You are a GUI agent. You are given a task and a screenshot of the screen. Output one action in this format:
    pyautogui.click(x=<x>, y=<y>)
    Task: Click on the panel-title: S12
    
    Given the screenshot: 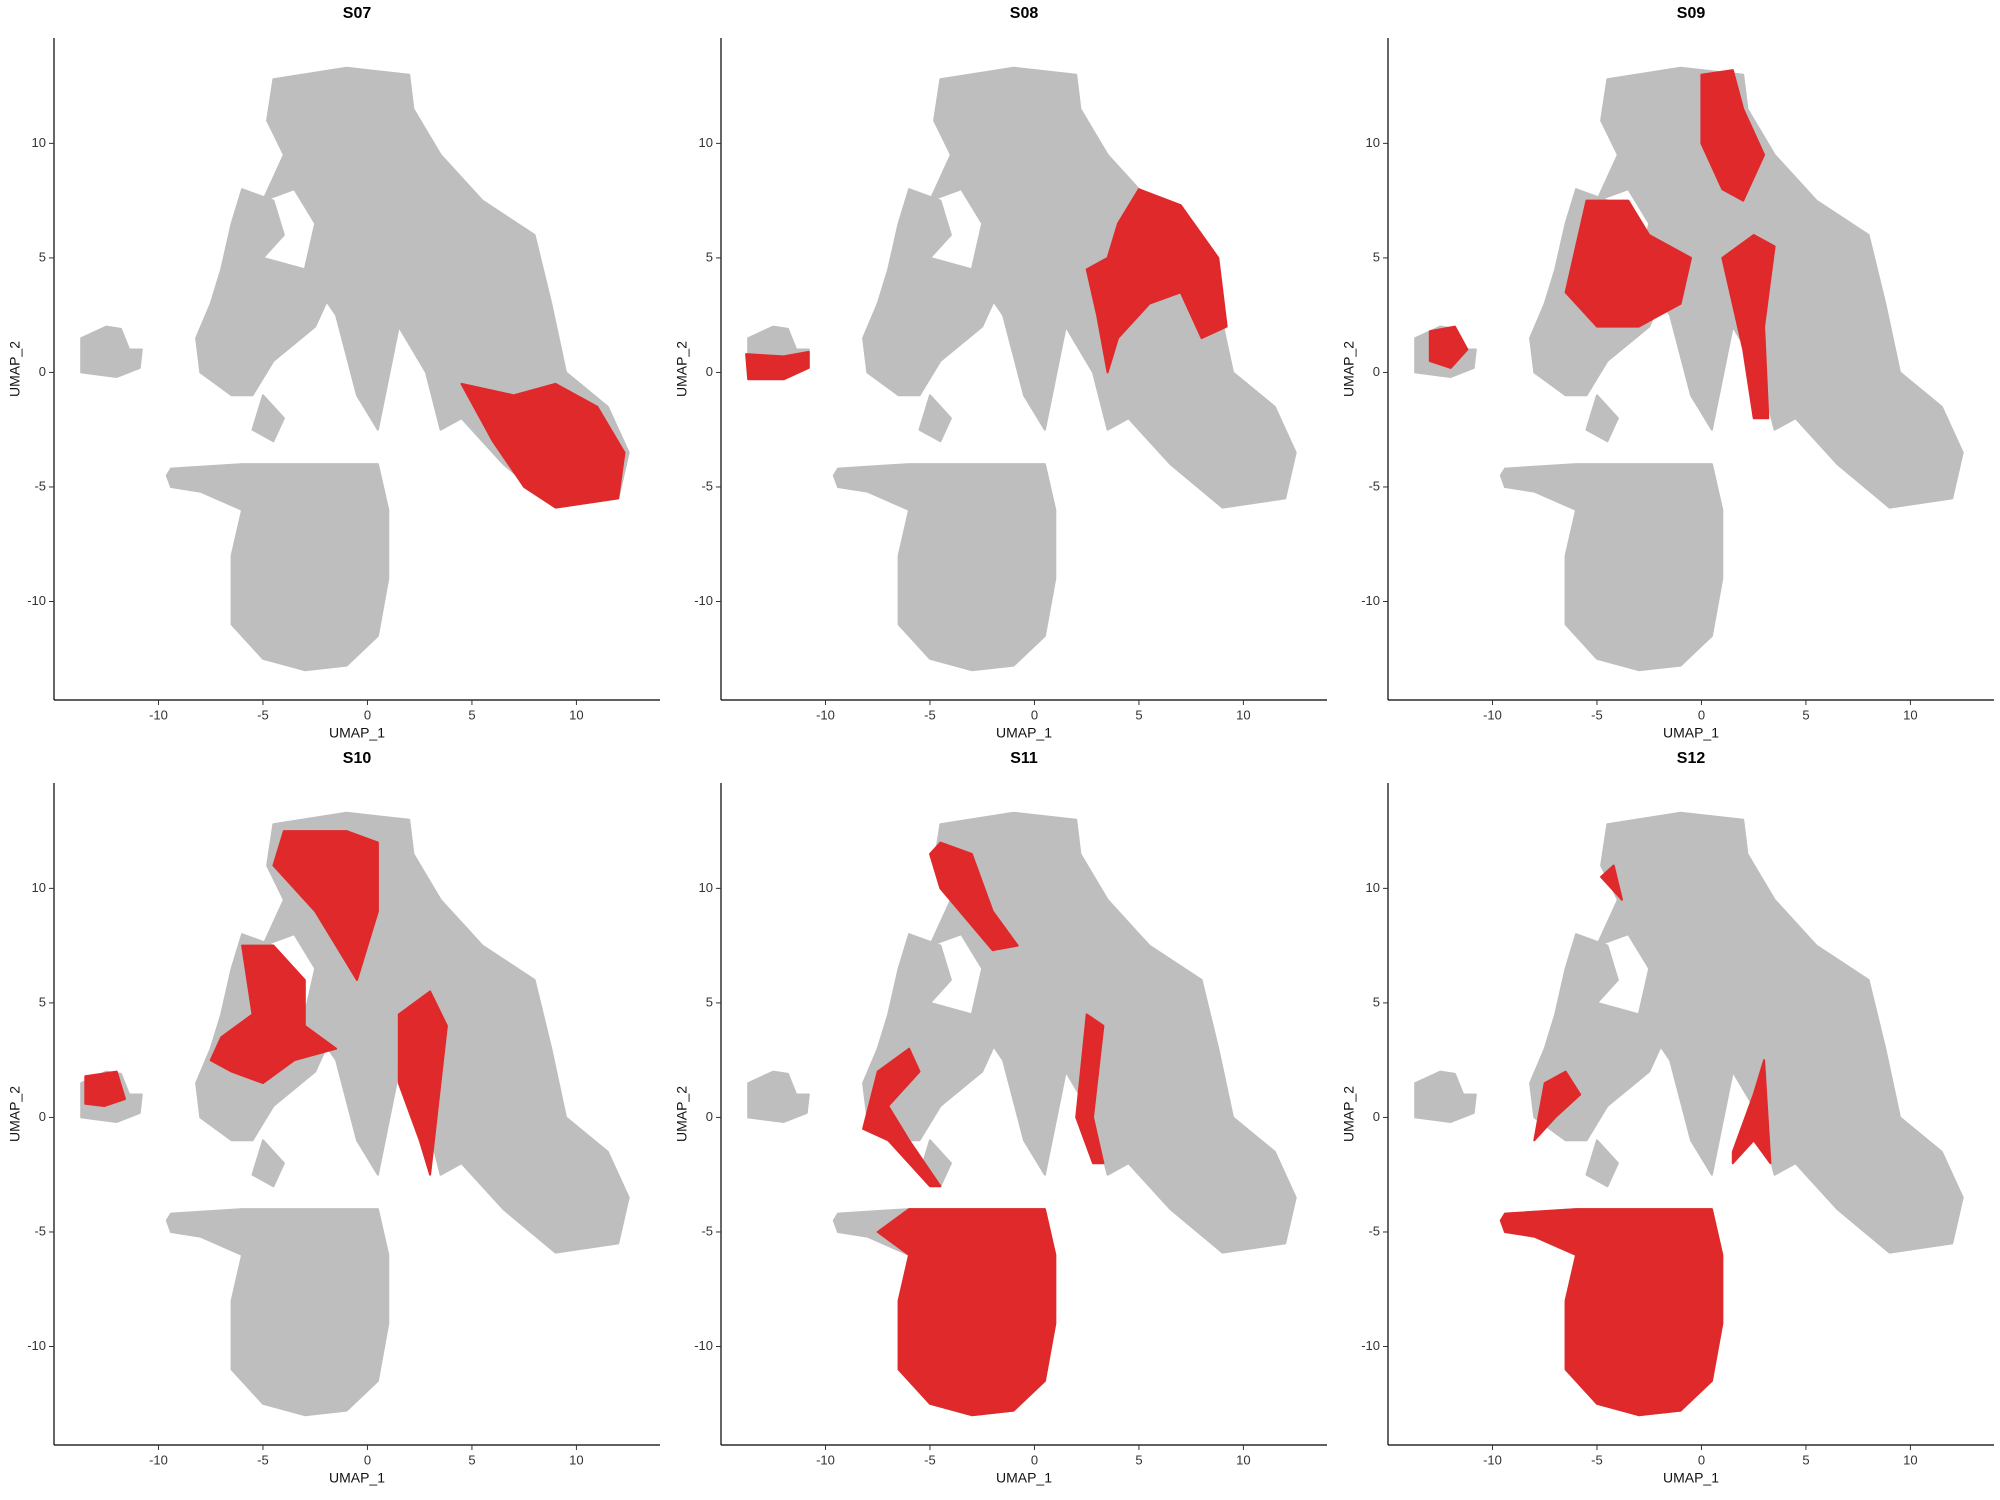 What is the action you would take?
    pyautogui.click(x=1691, y=758)
    